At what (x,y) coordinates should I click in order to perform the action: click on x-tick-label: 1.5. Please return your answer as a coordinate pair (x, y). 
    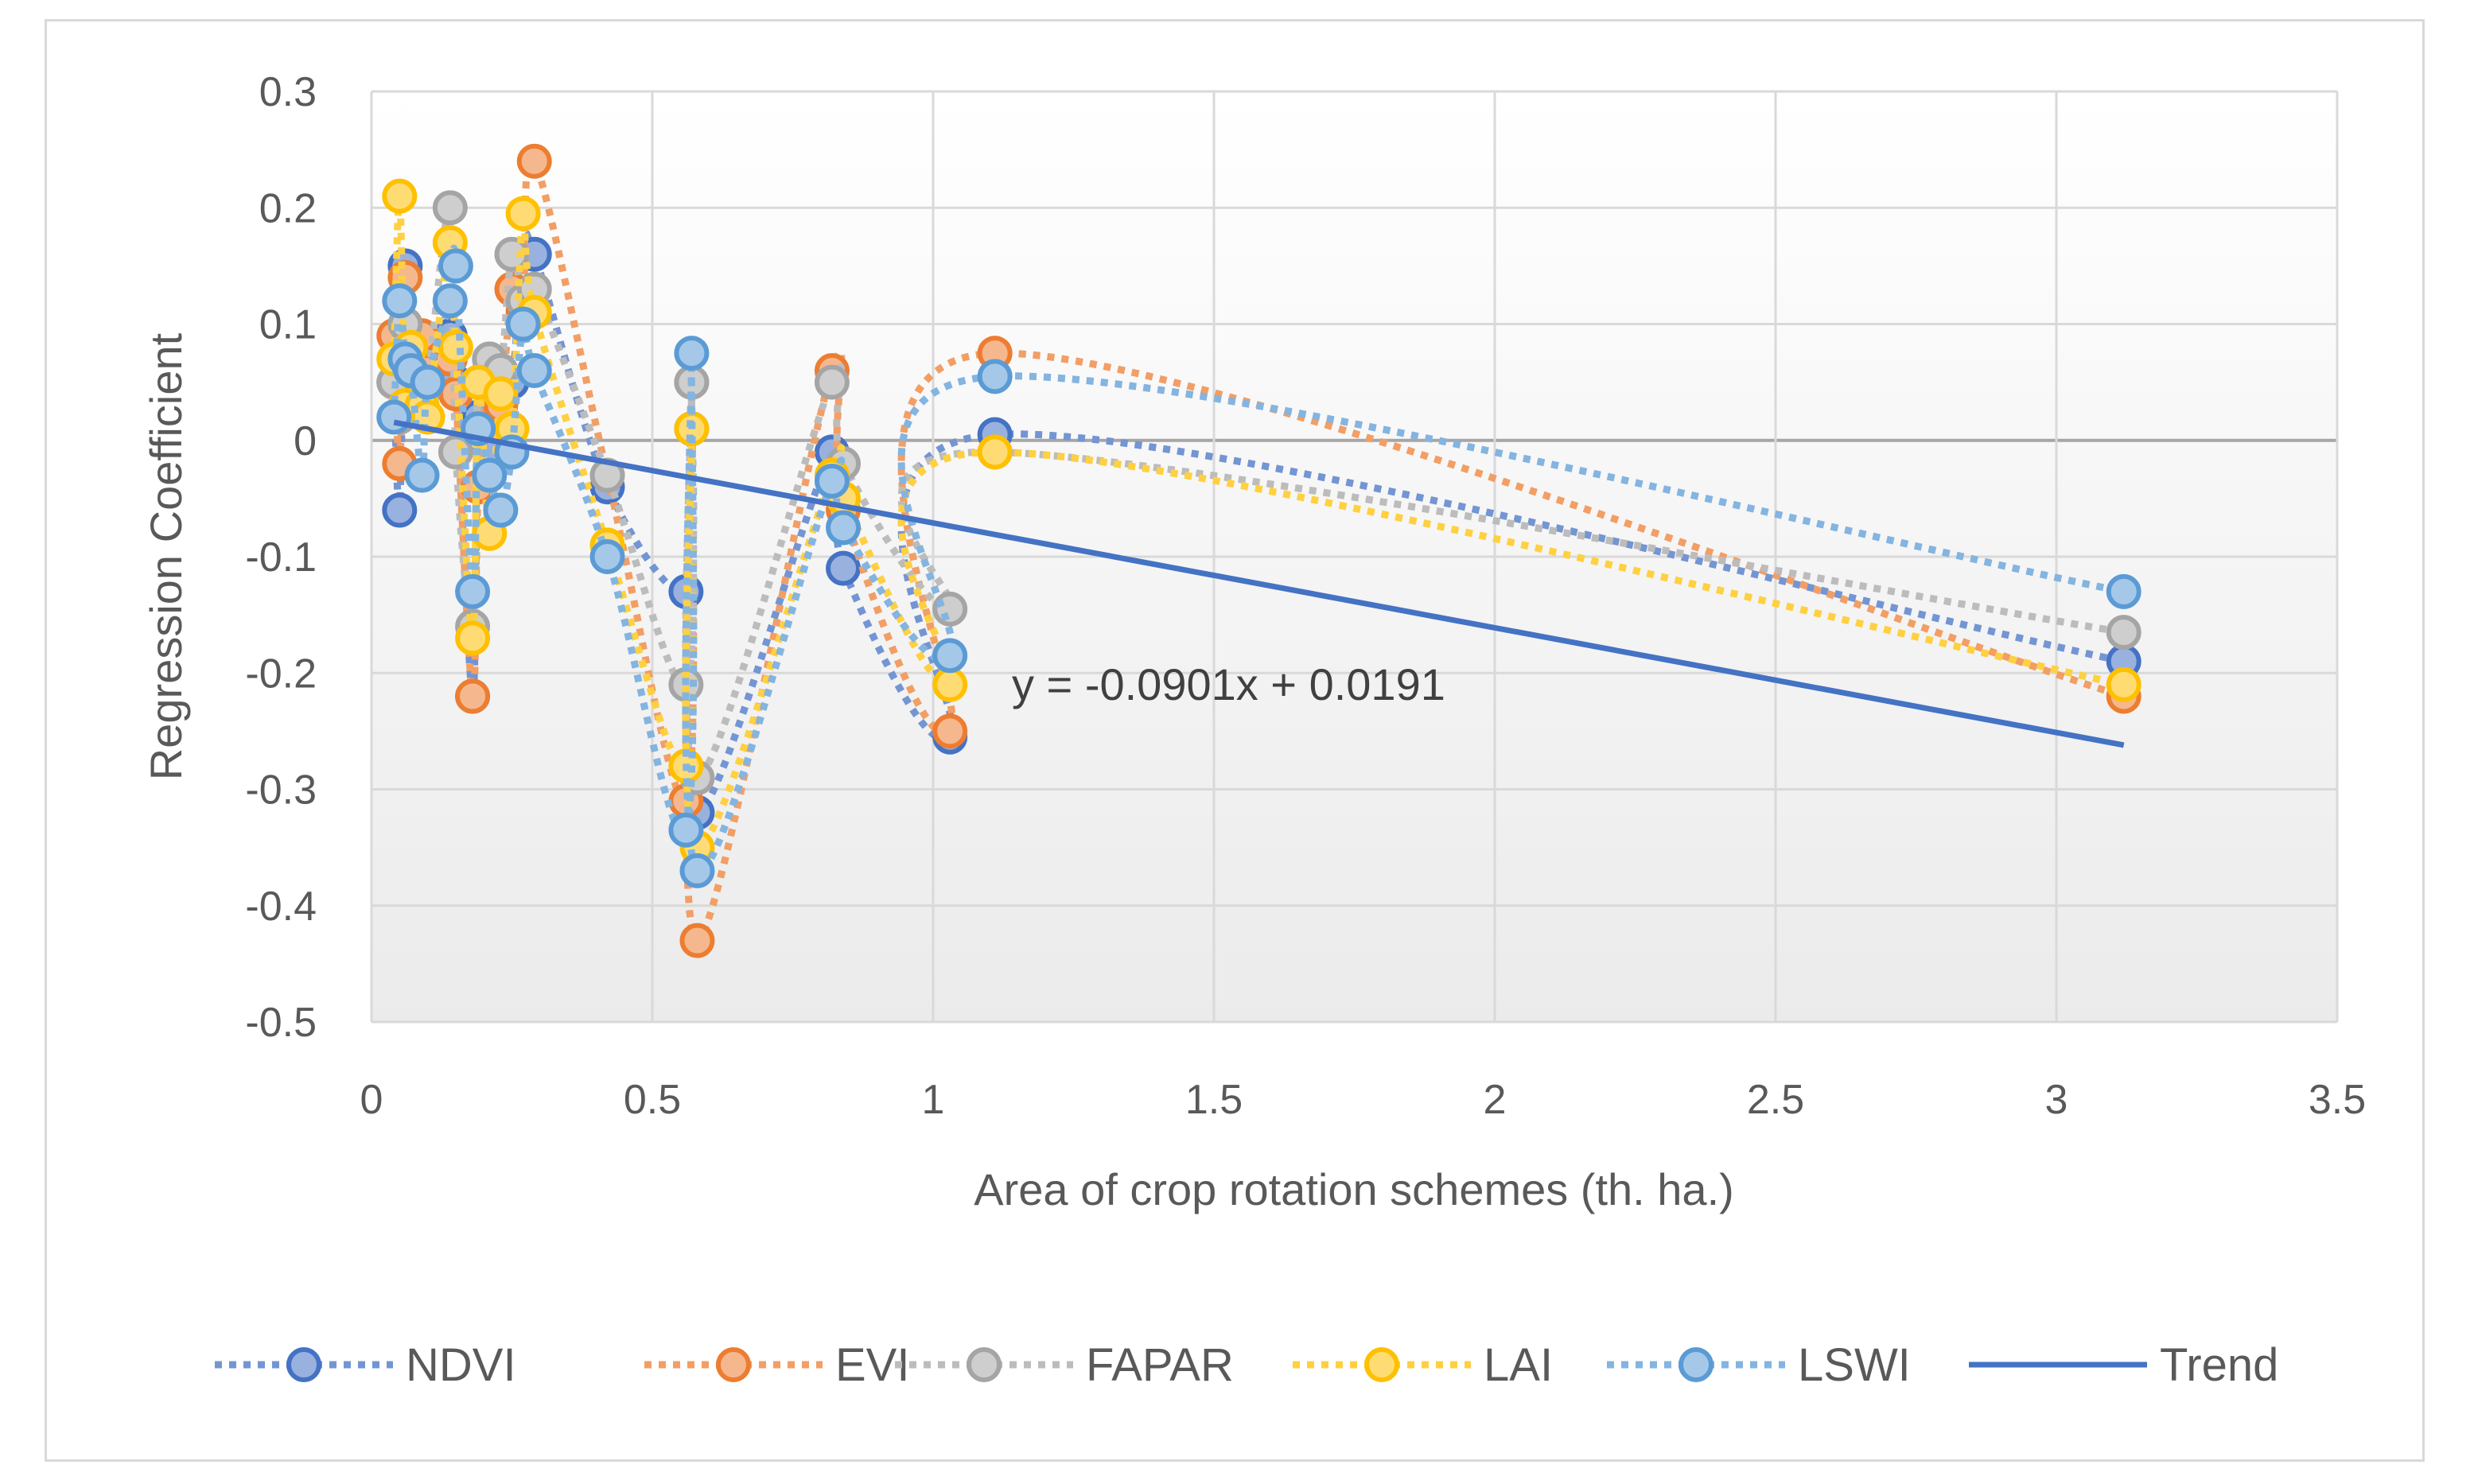
    Looking at the image, I should click on (1214, 1100).